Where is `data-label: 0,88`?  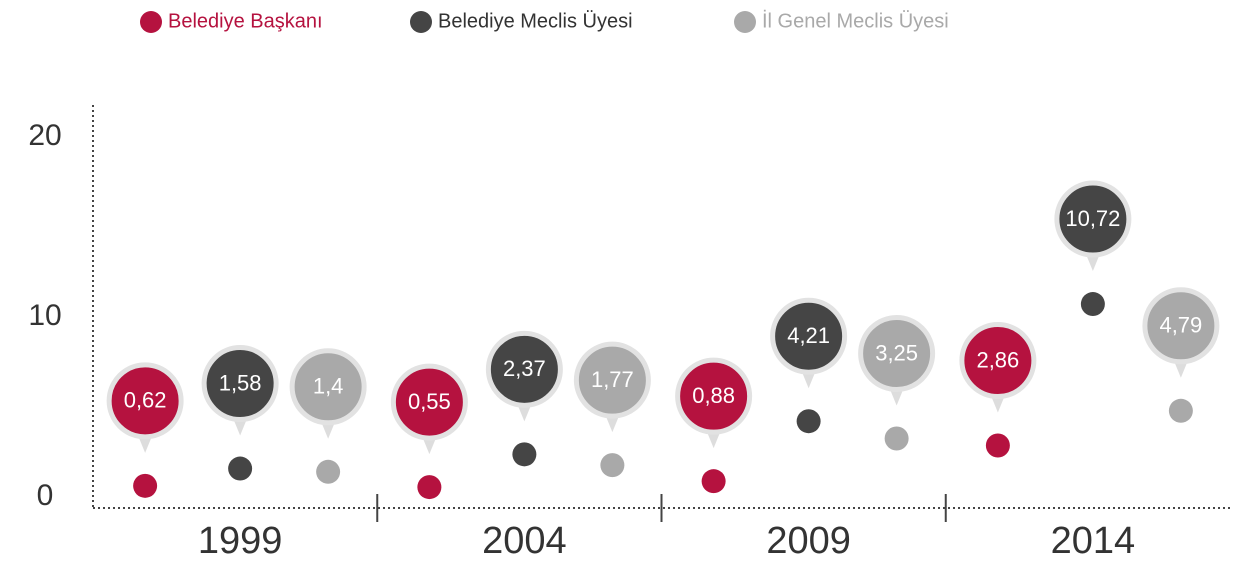 data-label: 0,88 is located at coordinates (713, 395).